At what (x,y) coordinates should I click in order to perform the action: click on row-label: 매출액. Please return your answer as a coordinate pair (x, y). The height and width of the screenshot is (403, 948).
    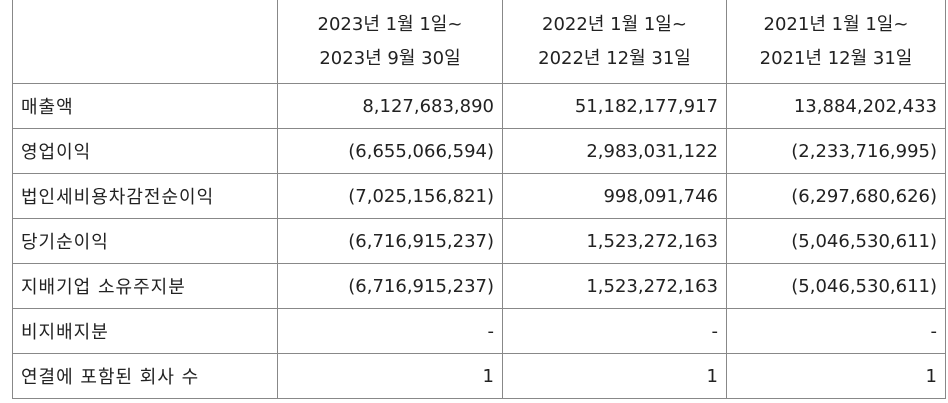
    Looking at the image, I should click on (145, 106).